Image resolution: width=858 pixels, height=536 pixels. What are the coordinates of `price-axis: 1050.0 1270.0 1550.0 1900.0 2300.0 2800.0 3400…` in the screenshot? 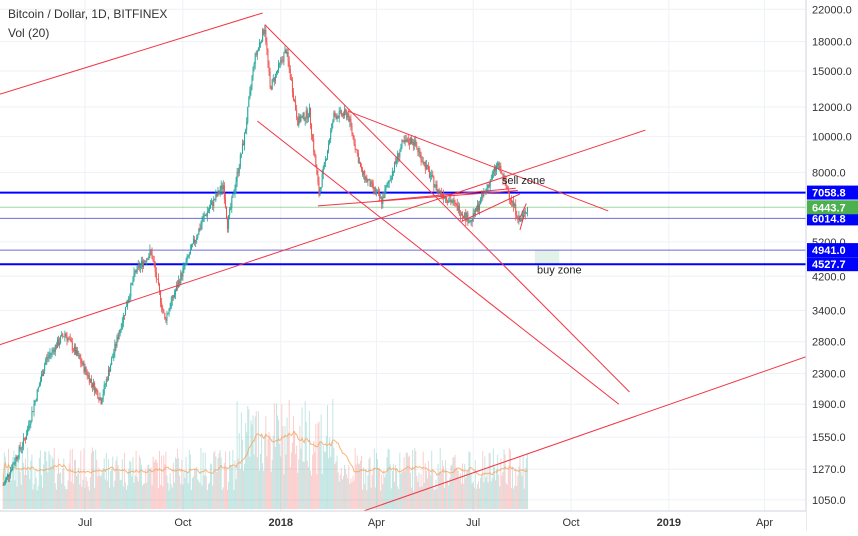 It's located at (831, 265).